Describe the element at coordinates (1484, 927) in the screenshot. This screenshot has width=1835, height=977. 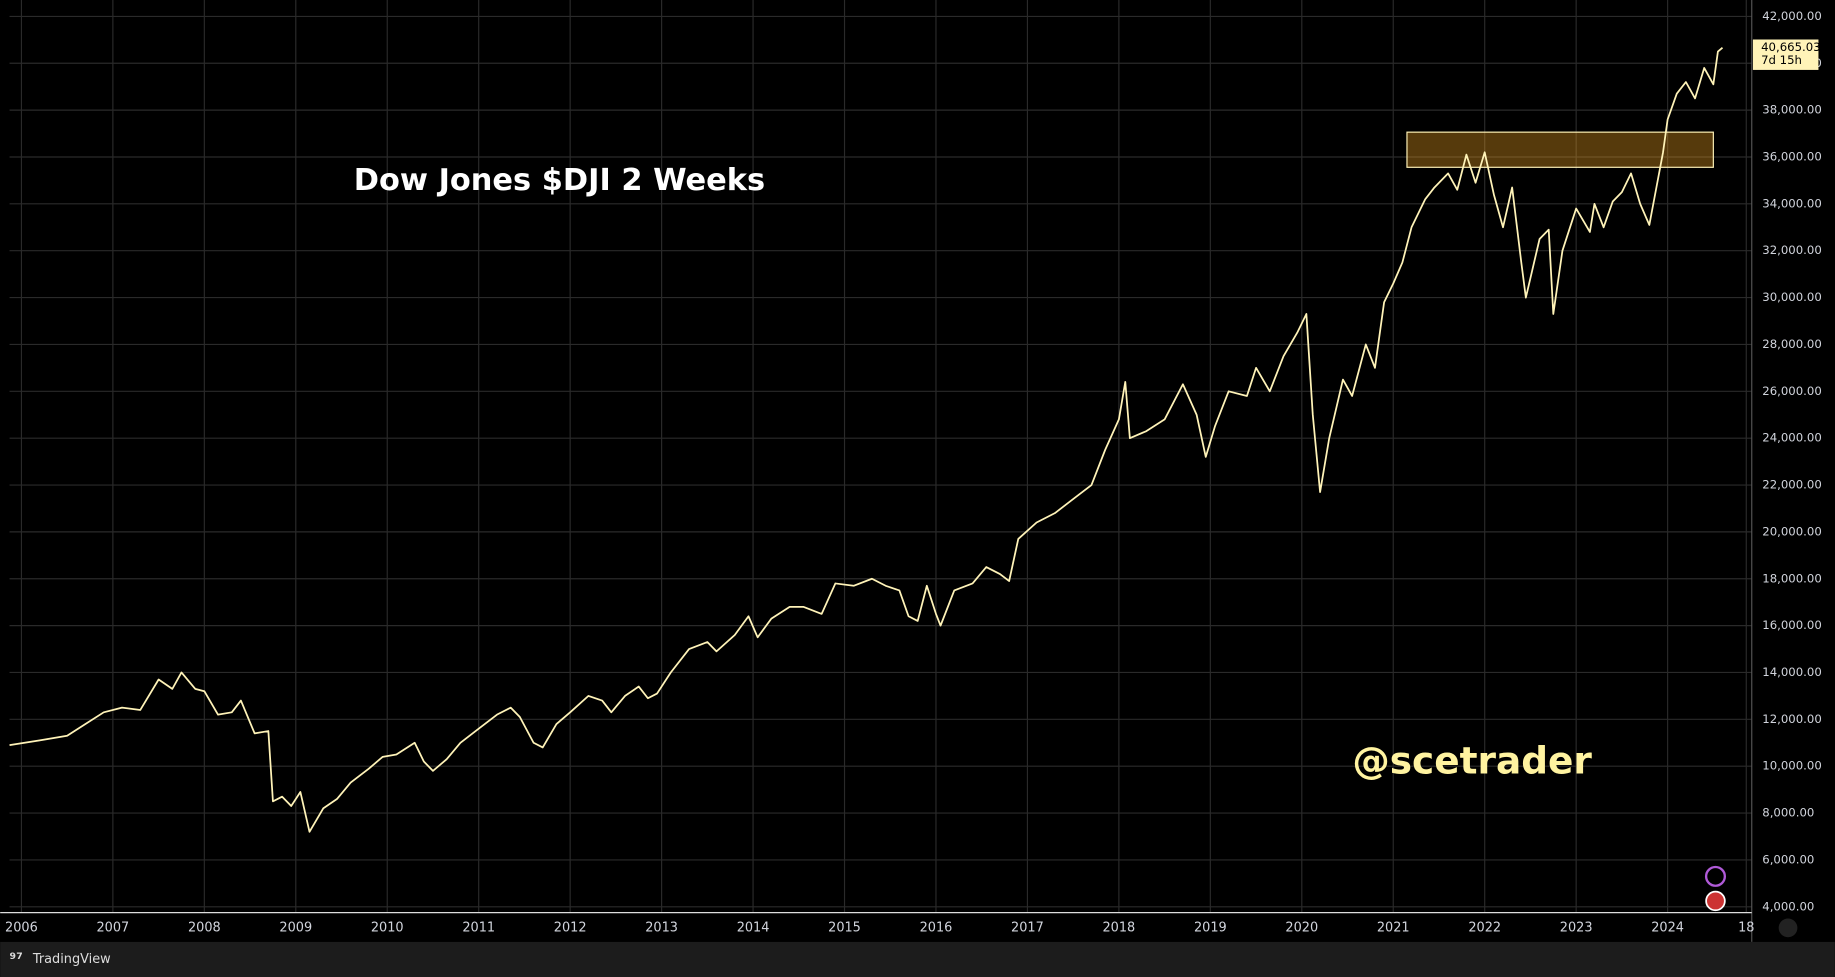
I see `x-tick-label: 2022` at that location.